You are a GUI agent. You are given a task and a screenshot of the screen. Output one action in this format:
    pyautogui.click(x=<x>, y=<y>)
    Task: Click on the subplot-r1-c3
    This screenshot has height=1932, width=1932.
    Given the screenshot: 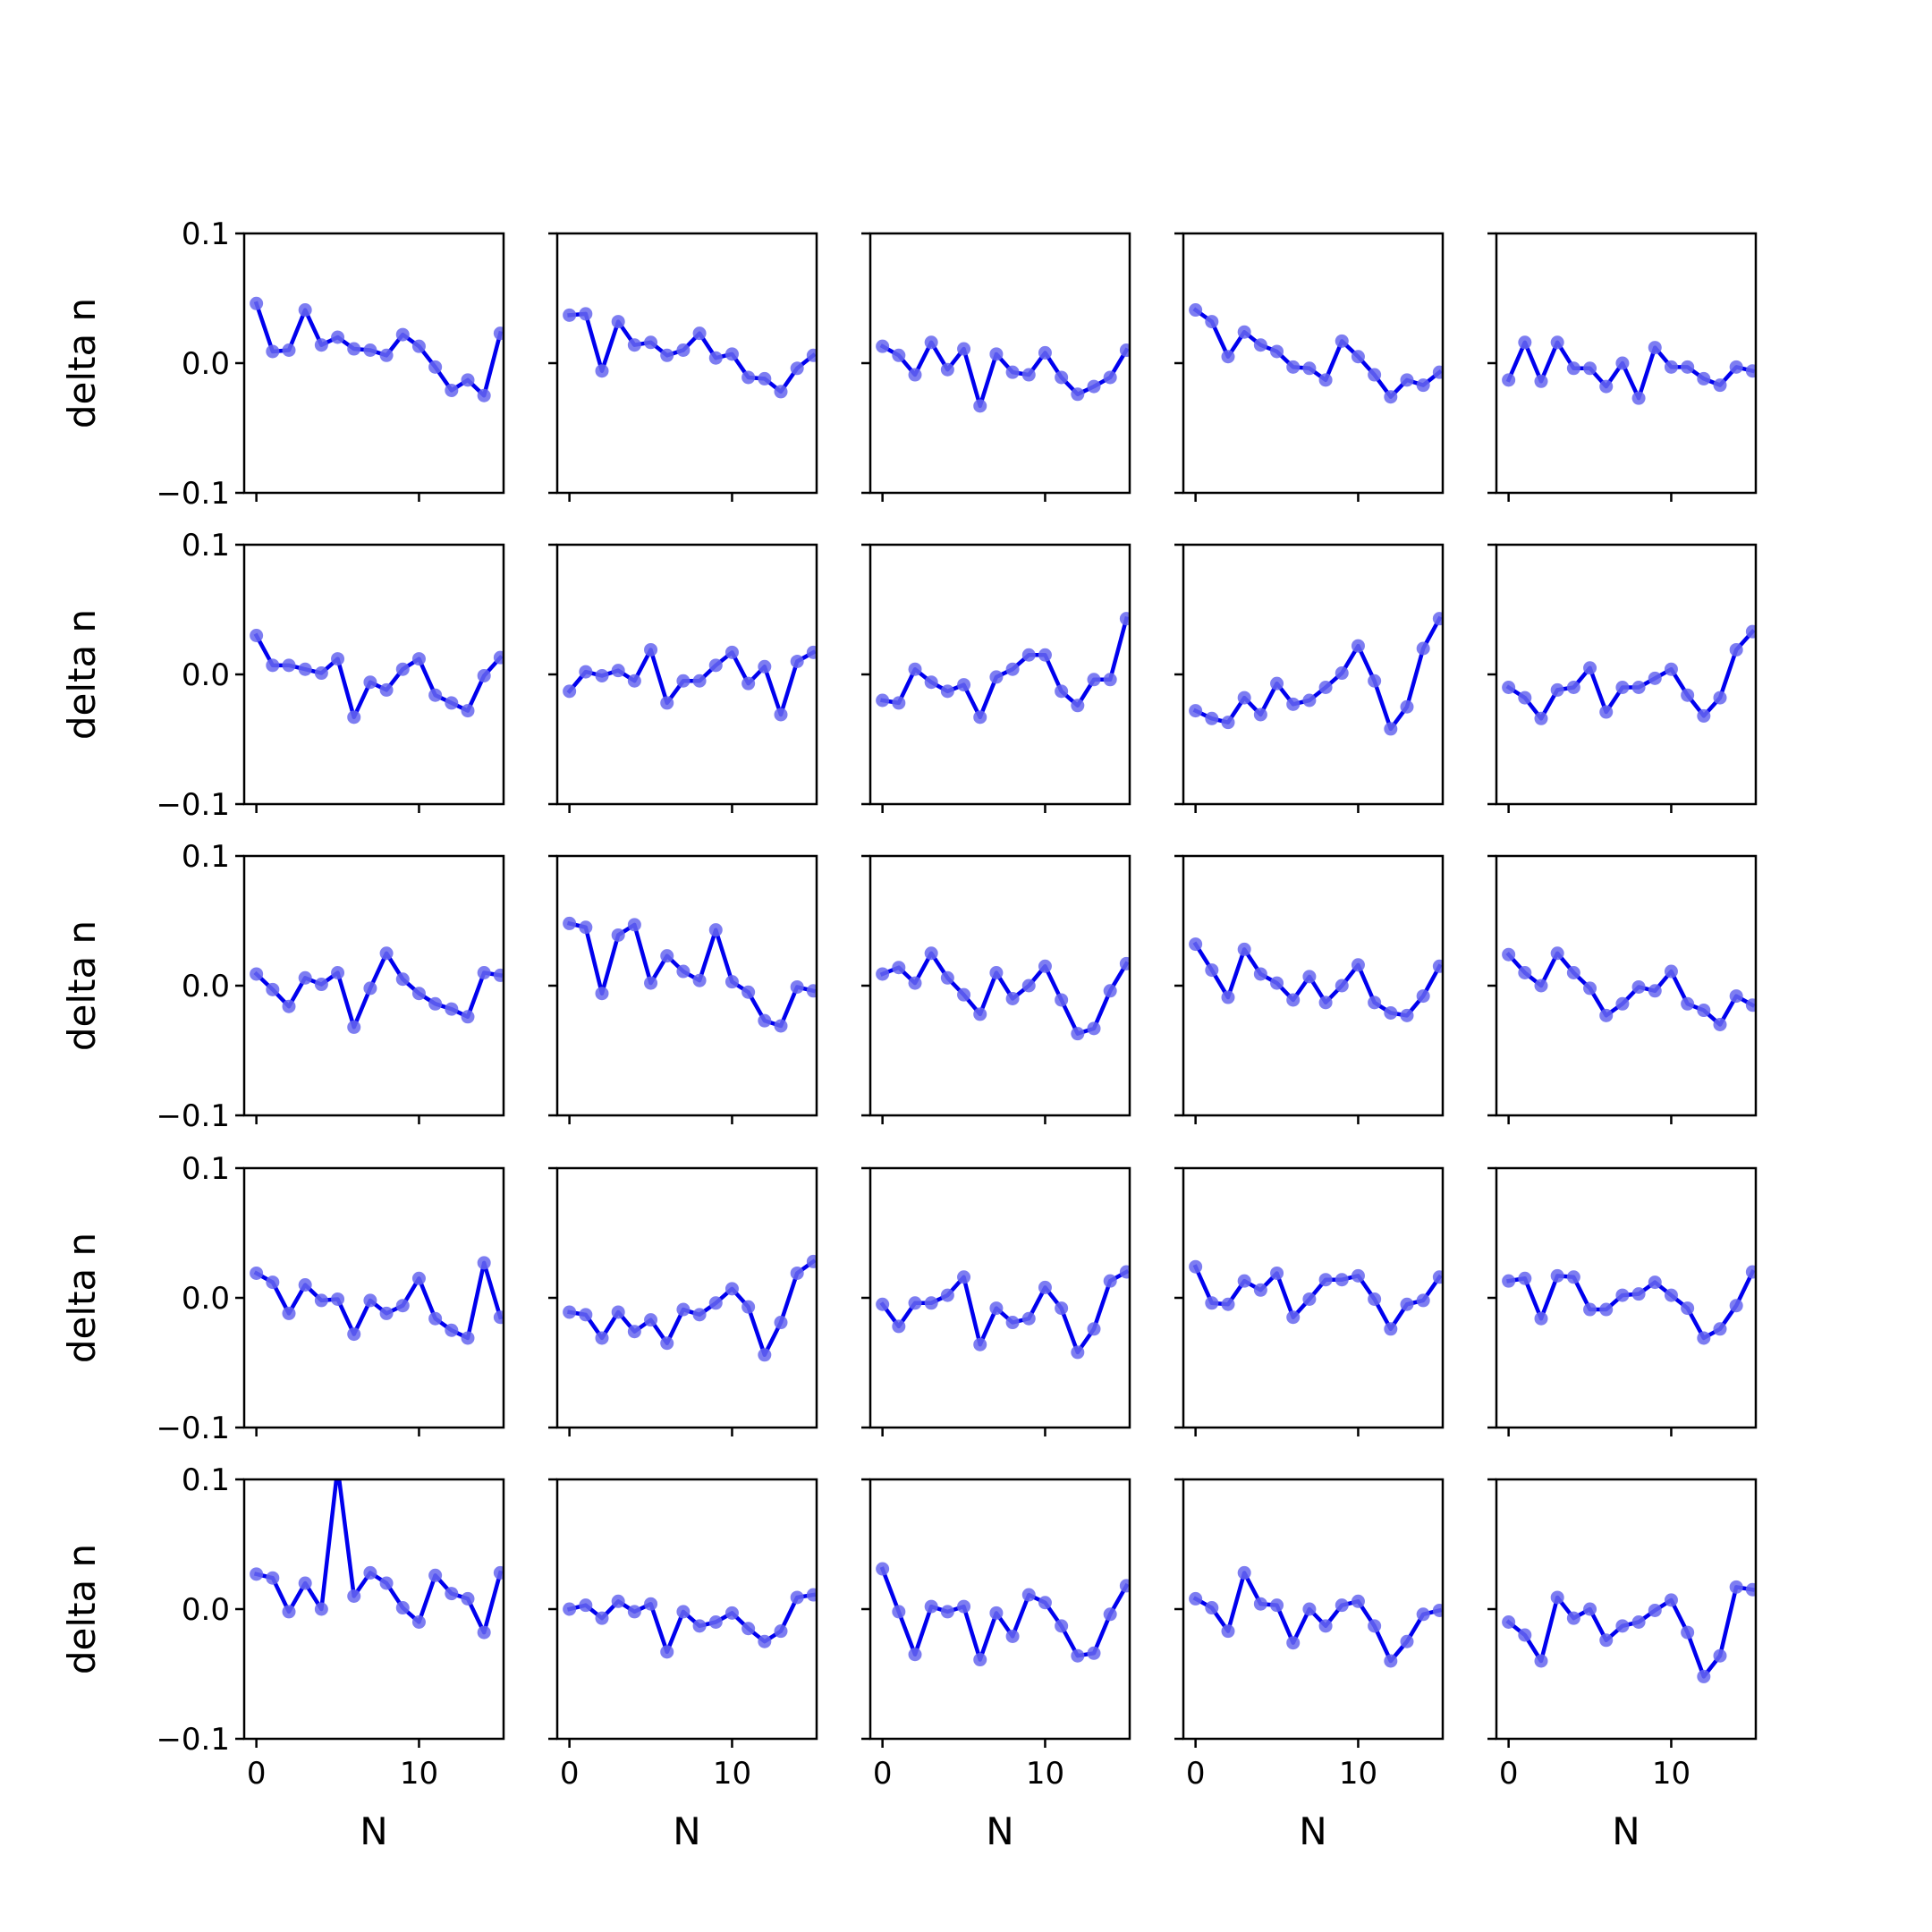 What is the action you would take?
    pyautogui.click(x=996, y=367)
    